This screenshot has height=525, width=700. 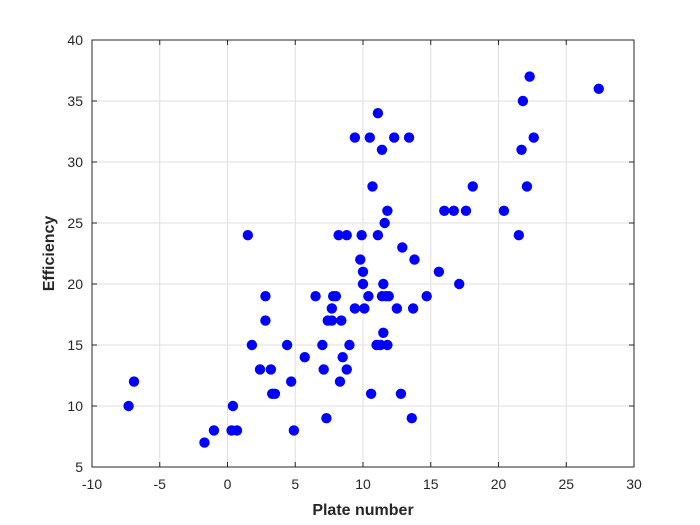 I want to click on y-tick-label: 5, so click(x=79, y=467).